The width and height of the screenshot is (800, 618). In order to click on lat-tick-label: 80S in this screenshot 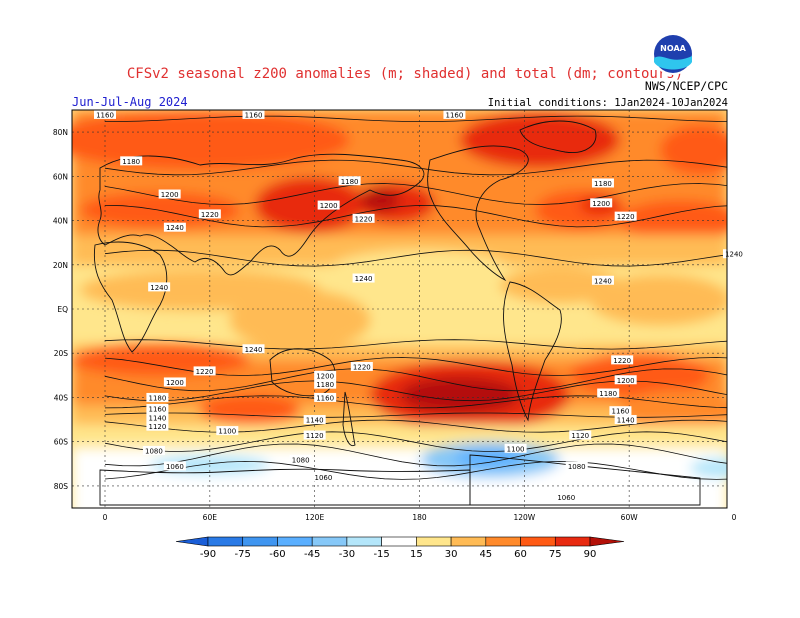, I will do `click(61, 486)`.